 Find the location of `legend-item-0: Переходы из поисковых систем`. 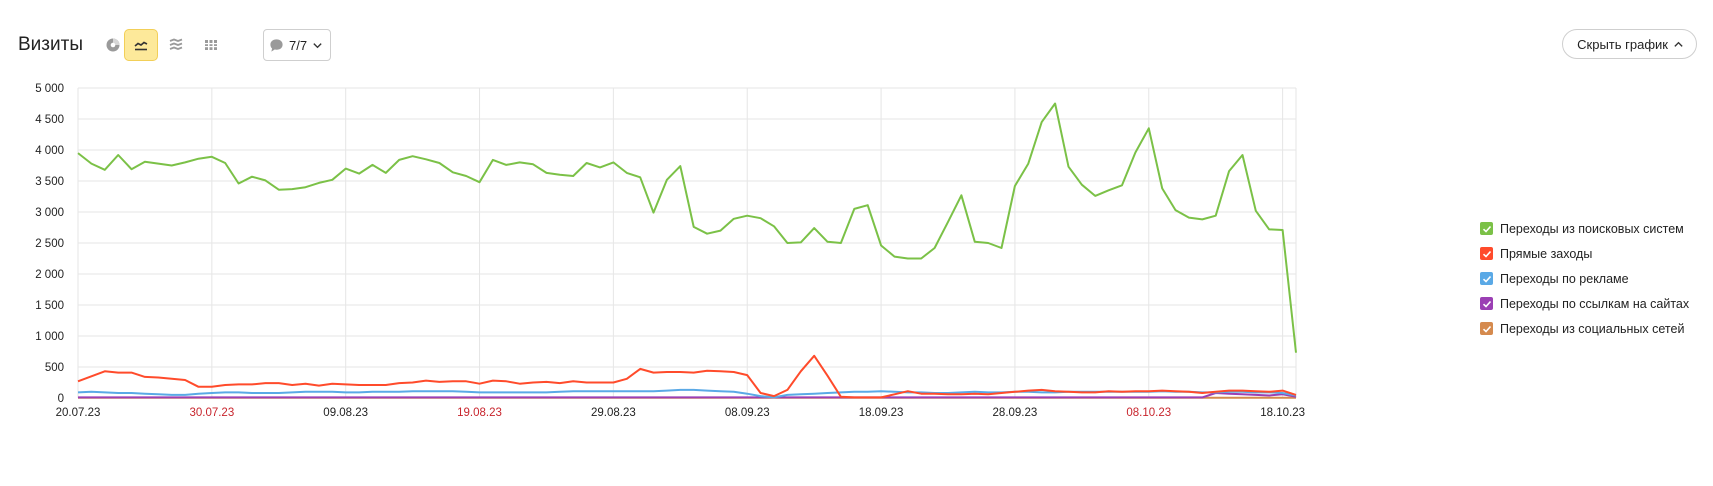

legend-item-0: Переходы из поисковых систем is located at coordinates (1584, 228).